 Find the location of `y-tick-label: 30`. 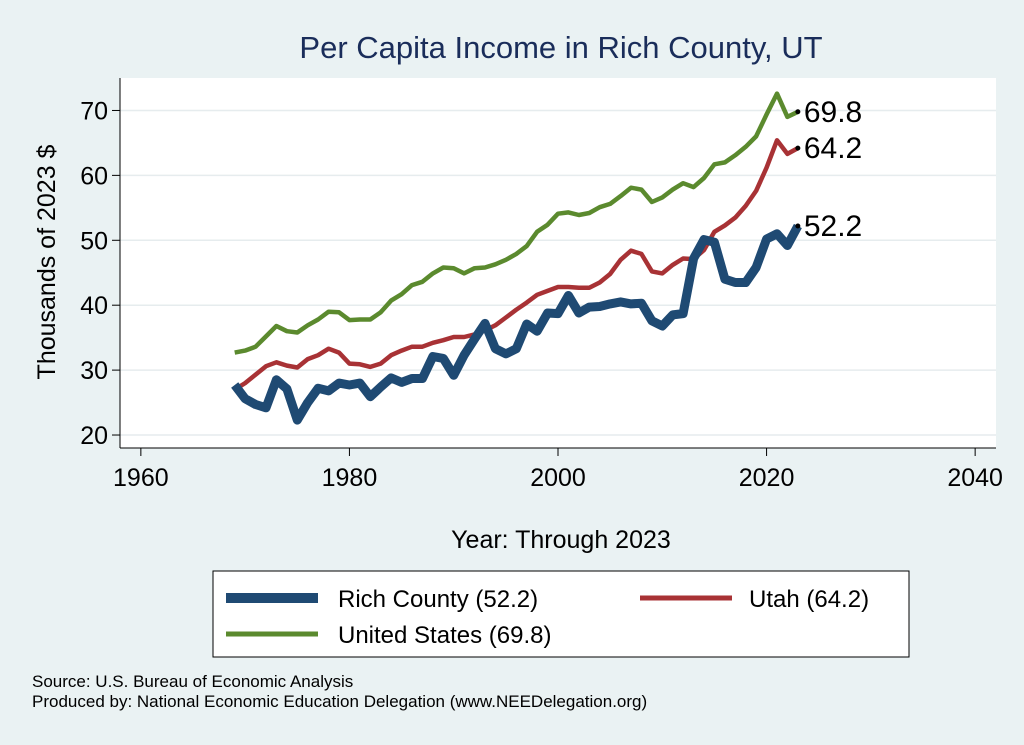

y-tick-label: 30 is located at coordinates (94, 371).